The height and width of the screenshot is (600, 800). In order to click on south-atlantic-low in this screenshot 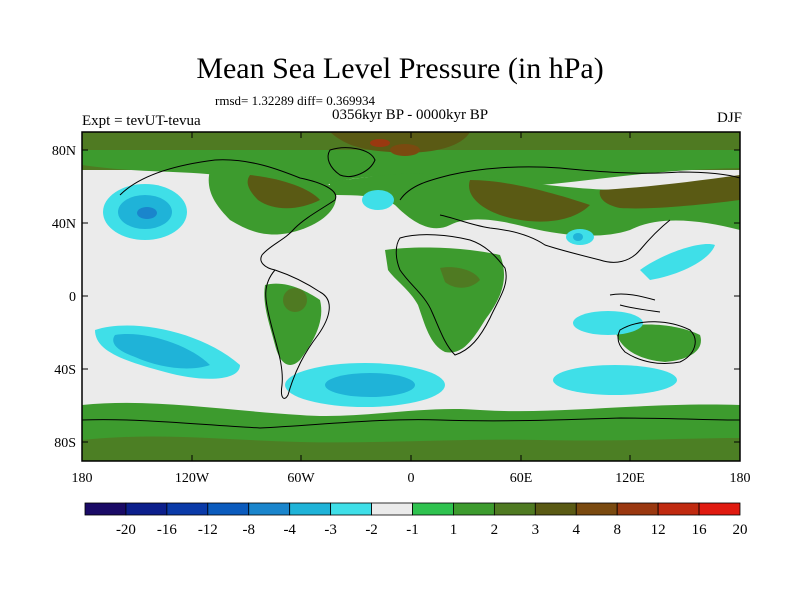, I will do `click(365, 385)`.